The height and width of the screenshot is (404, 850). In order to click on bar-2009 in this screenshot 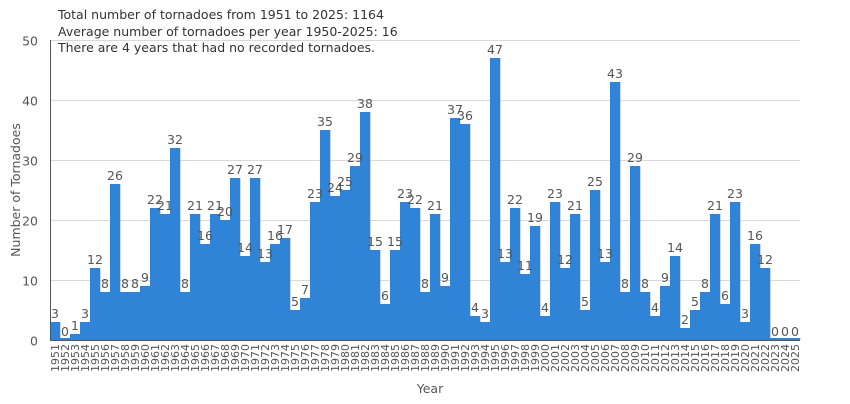, I will do `click(635, 253)`.